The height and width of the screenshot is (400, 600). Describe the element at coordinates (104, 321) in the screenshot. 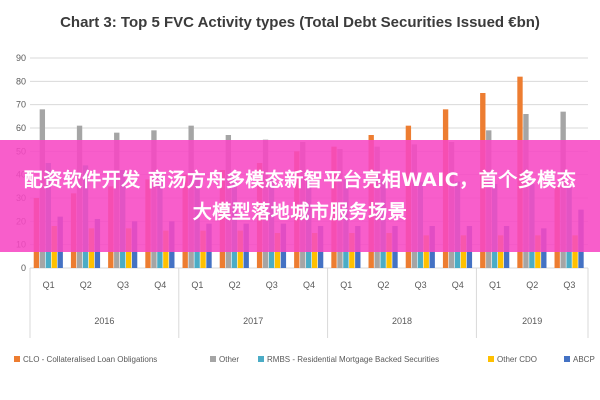

I see `x-group-label: 2016` at that location.